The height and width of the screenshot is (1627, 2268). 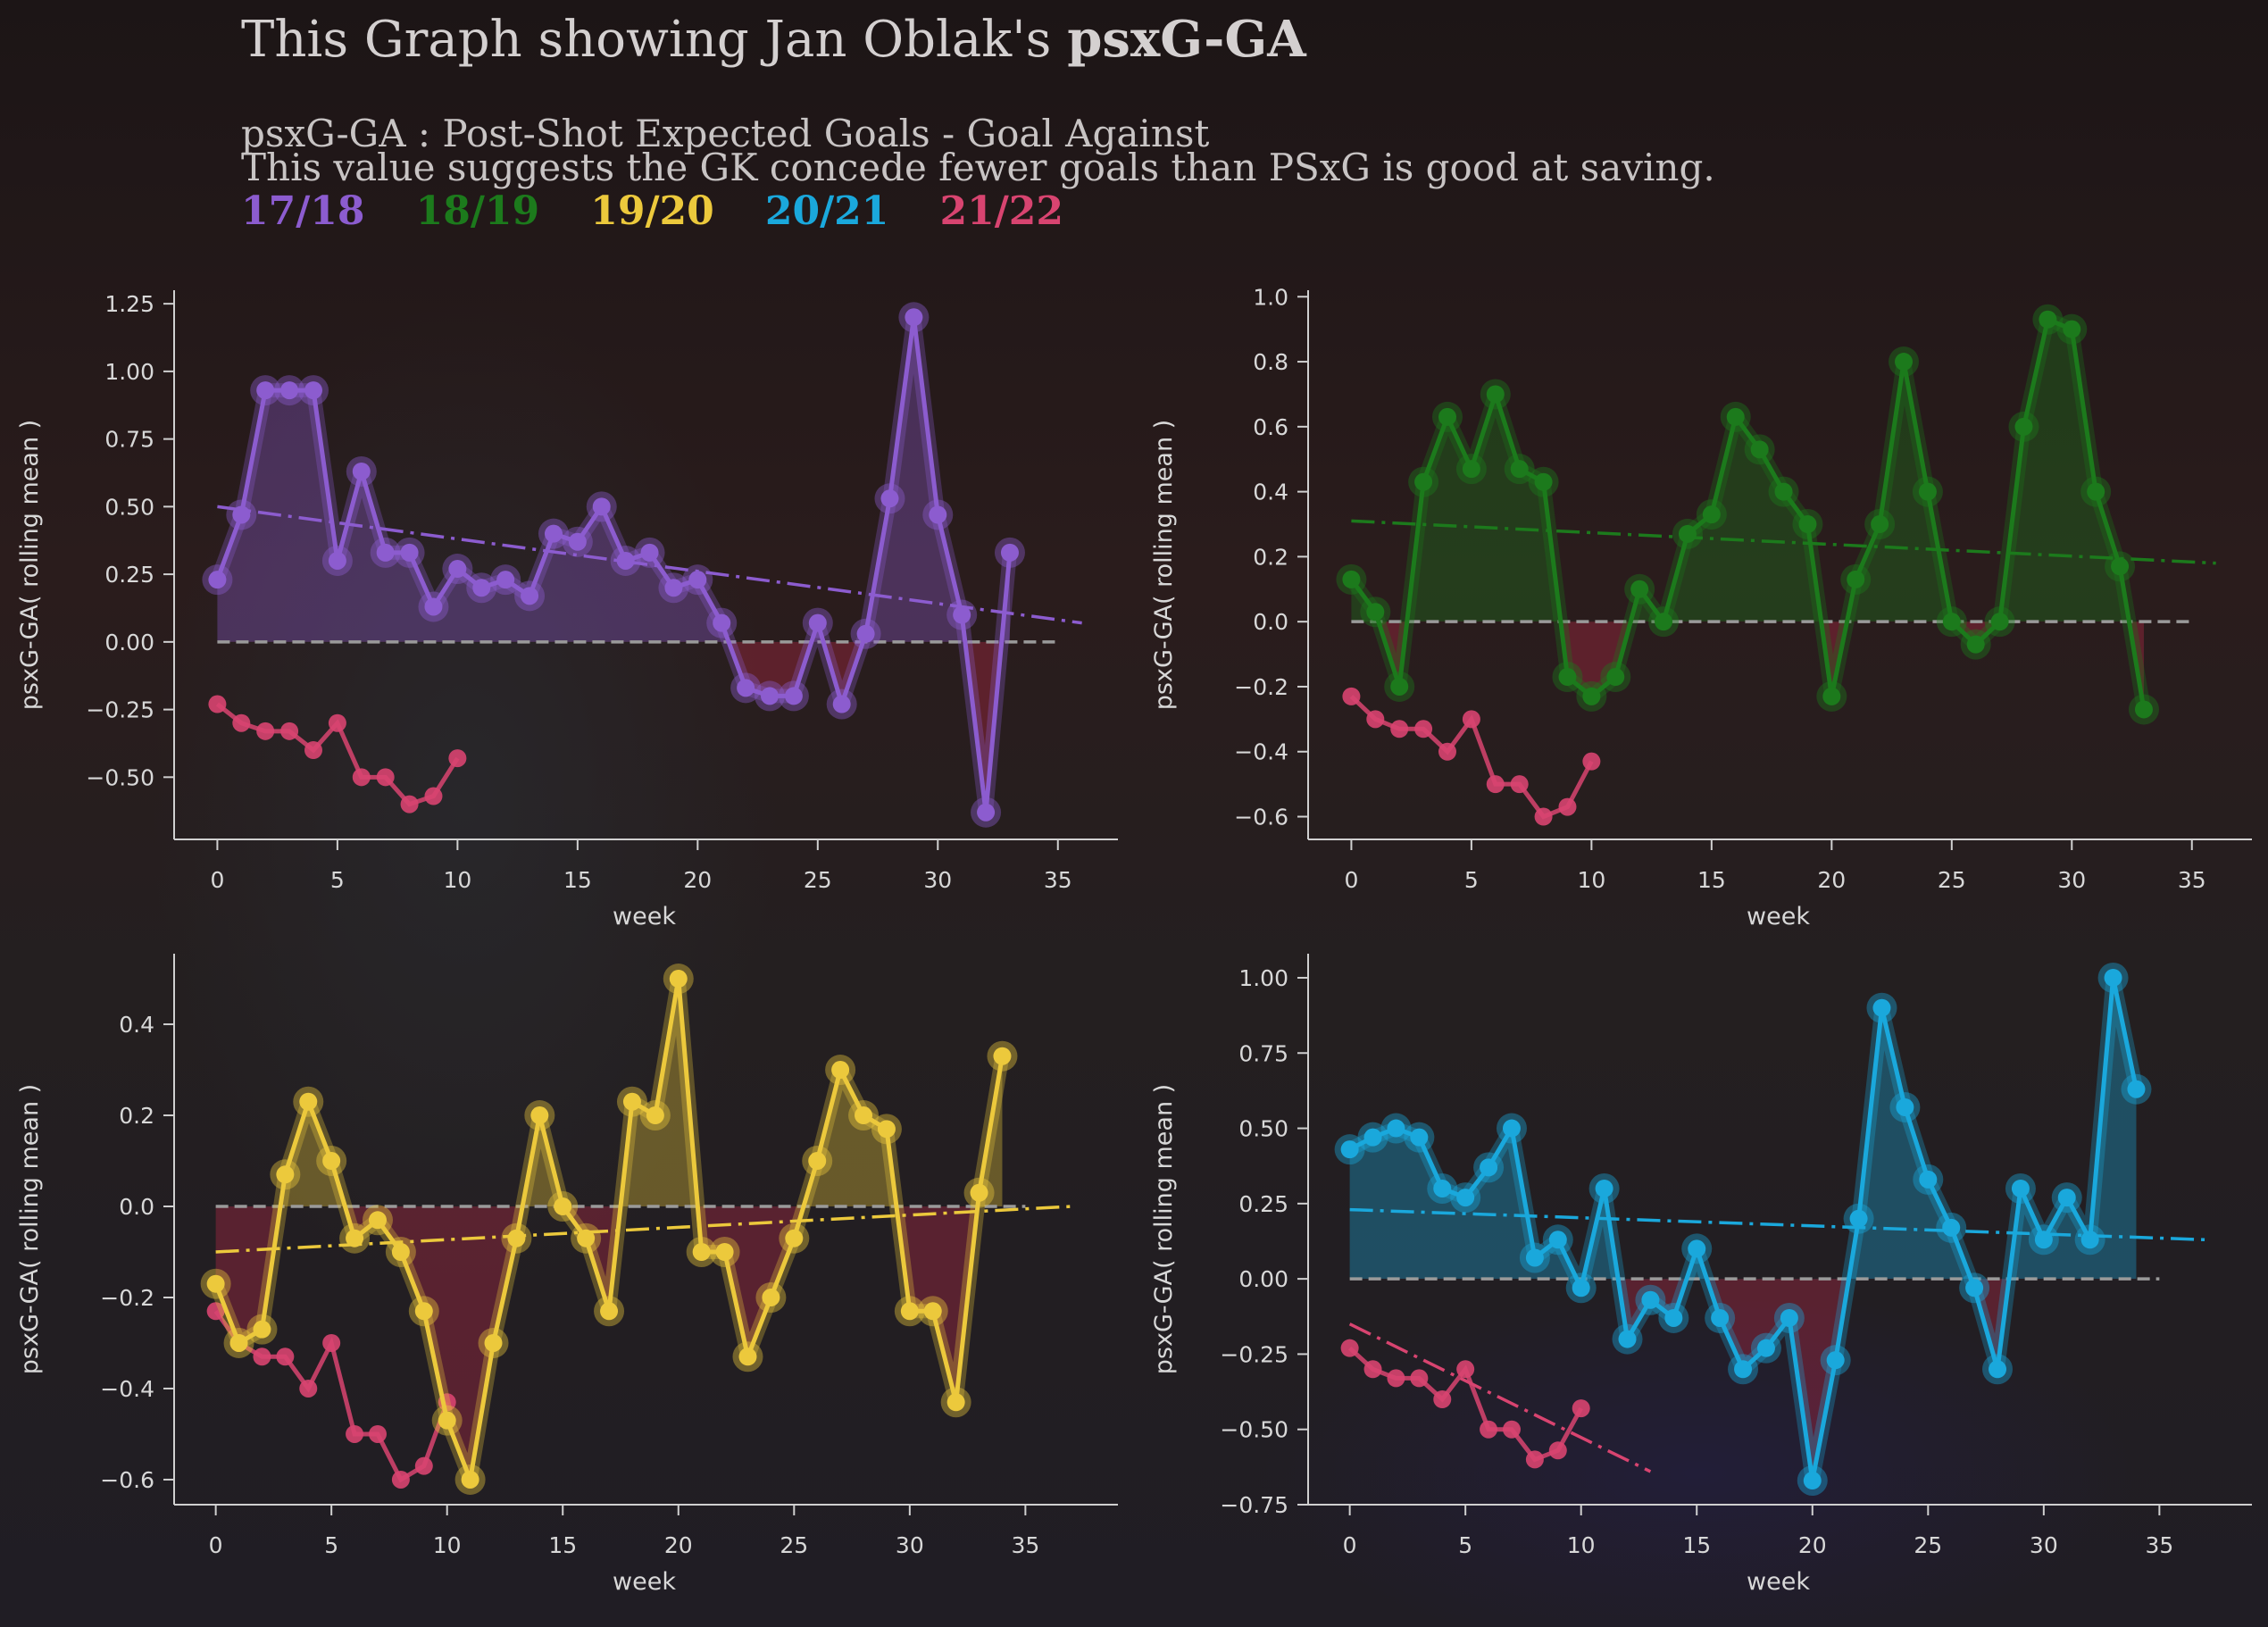 What do you see at coordinates (1261, 687) in the screenshot?
I see `y-tick-label: −0.2` at bounding box center [1261, 687].